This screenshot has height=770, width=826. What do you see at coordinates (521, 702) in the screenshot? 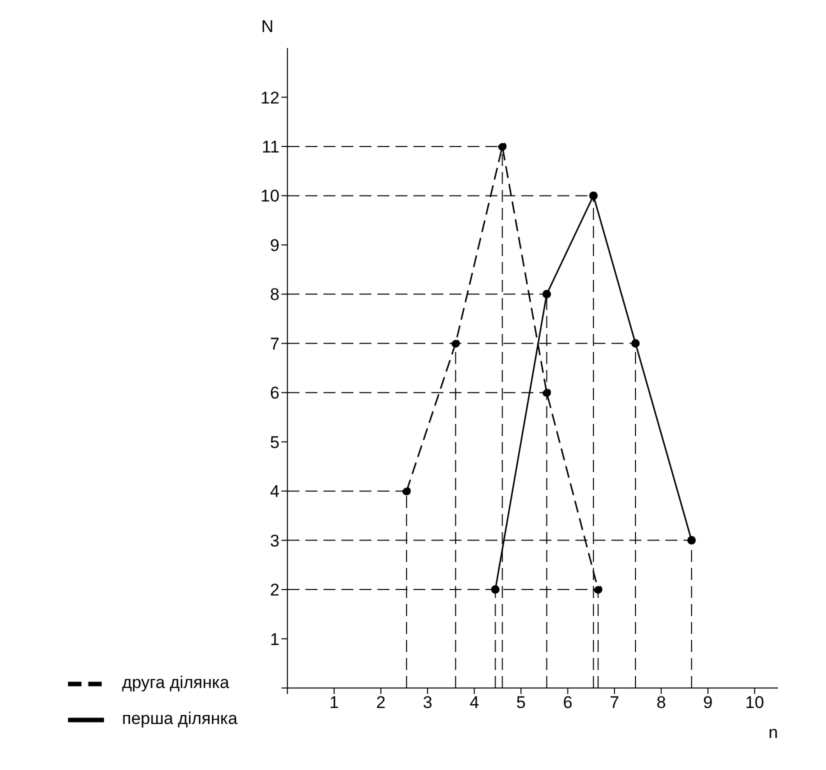
I see `x-tick-label: 5` at bounding box center [521, 702].